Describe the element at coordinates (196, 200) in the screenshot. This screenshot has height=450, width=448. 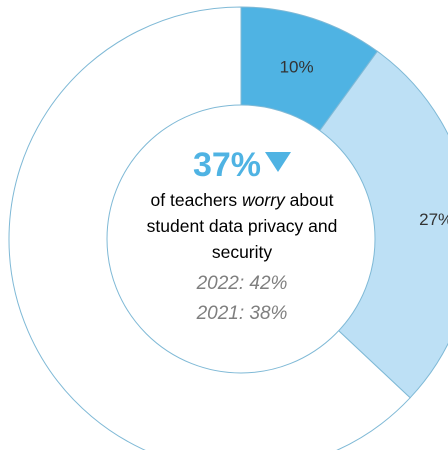
I see `description-prefix: of teachers` at that location.